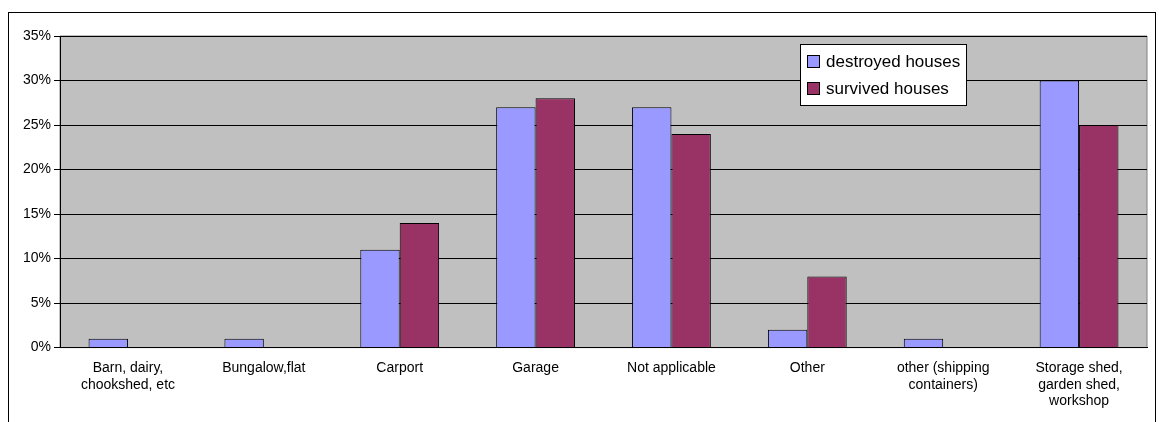  I want to click on y-tick-label: 35%, so click(37, 34).